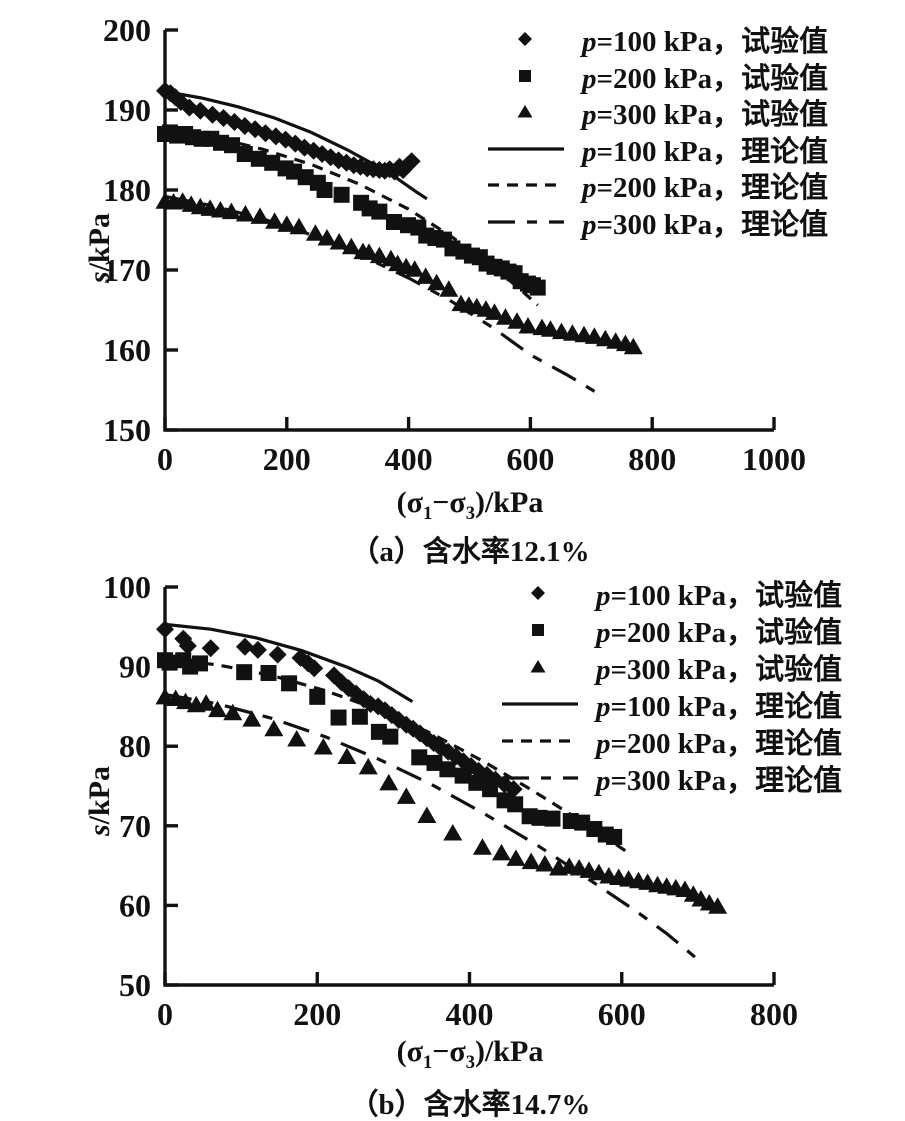  What do you see at coordinates (135, 826) in the screenshot?
I see `y-tick-label: 70` at bounding box center [135, 826].